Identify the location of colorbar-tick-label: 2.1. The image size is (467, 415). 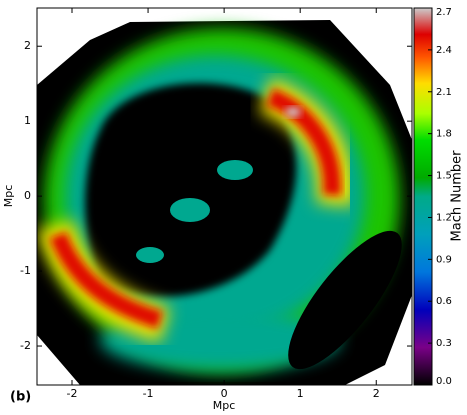
(444, 92).